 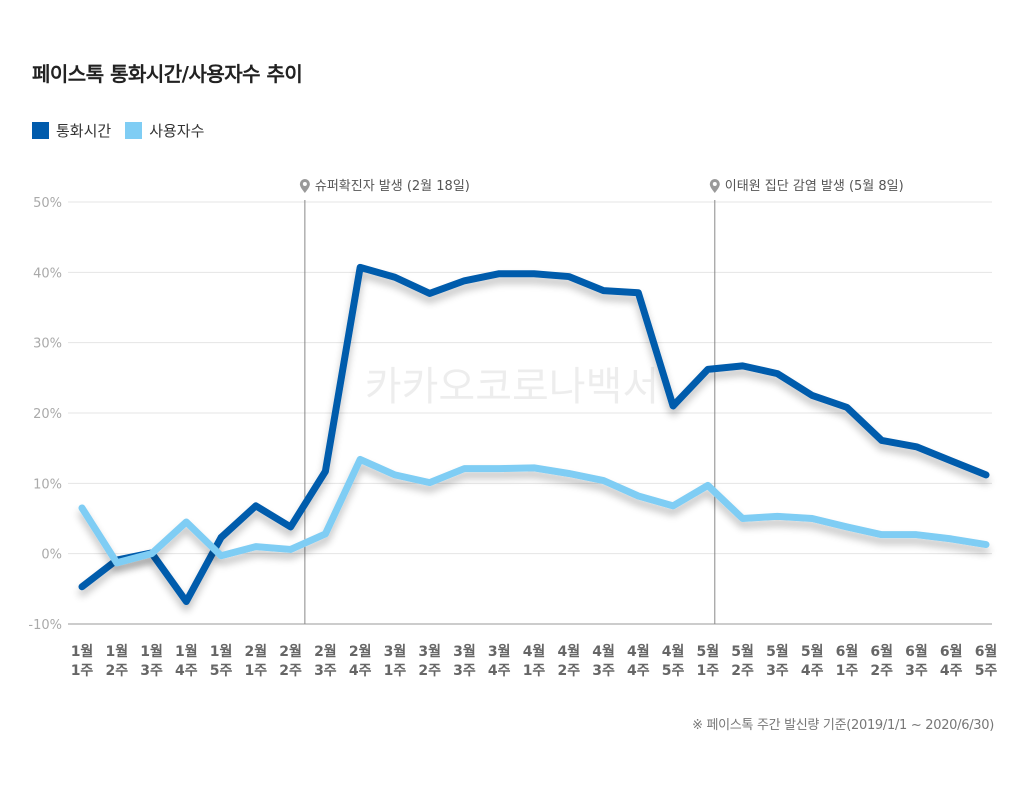 What do you see at coordinates (814, 186) in the screenshot?
I see `annotation-label: 이태원 집단 감염 발생 (5월 8일)` at bounding box center [814, 186].